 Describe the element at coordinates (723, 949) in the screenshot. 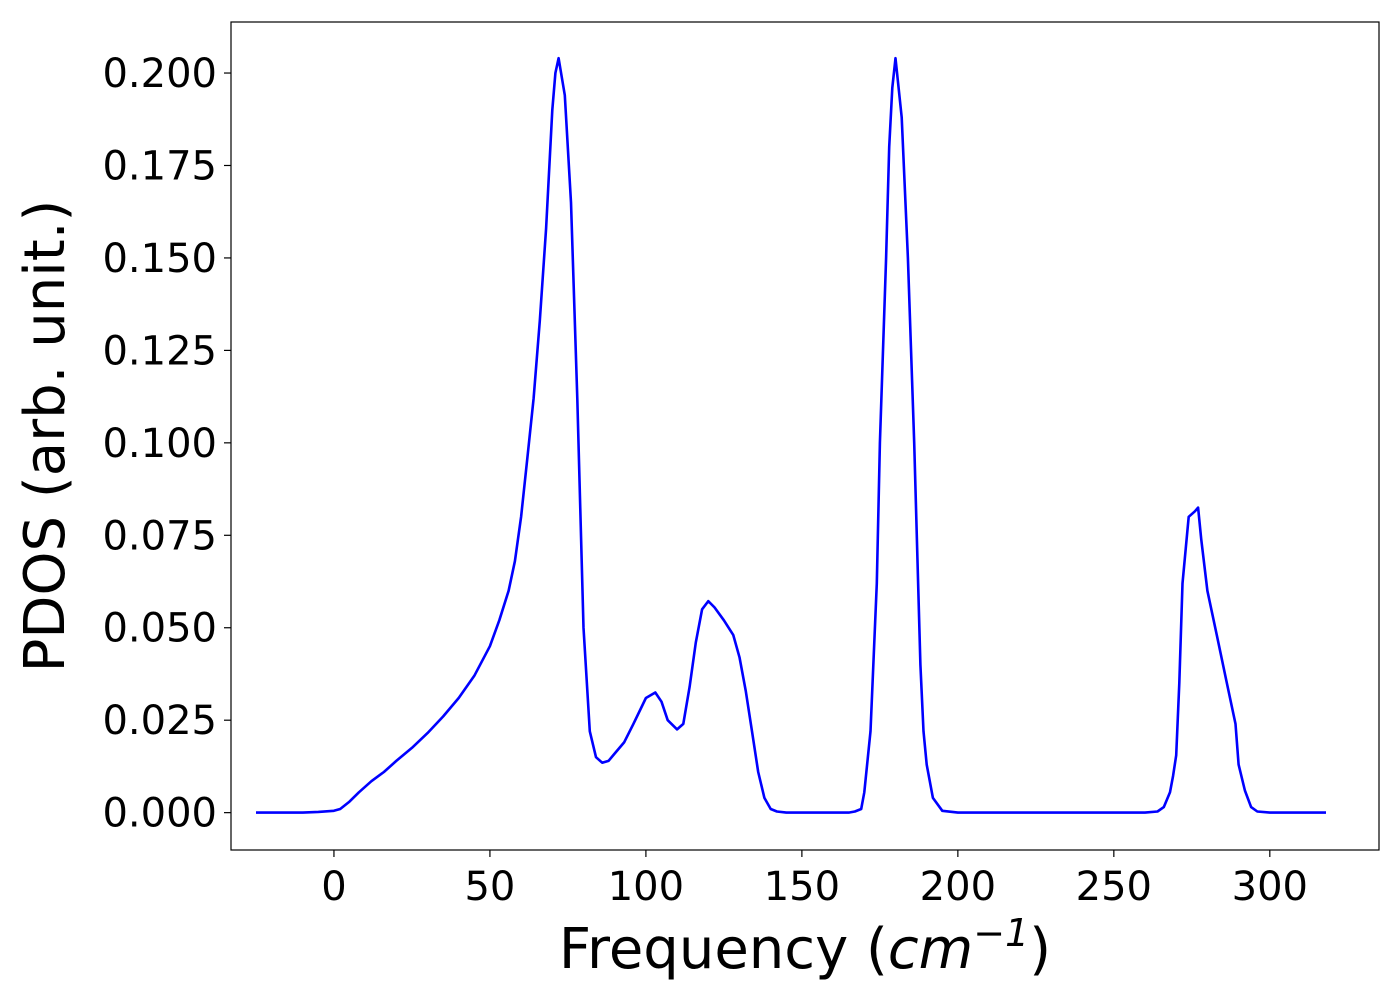

I see `x-axis-label-text: Frequency (` at that location.